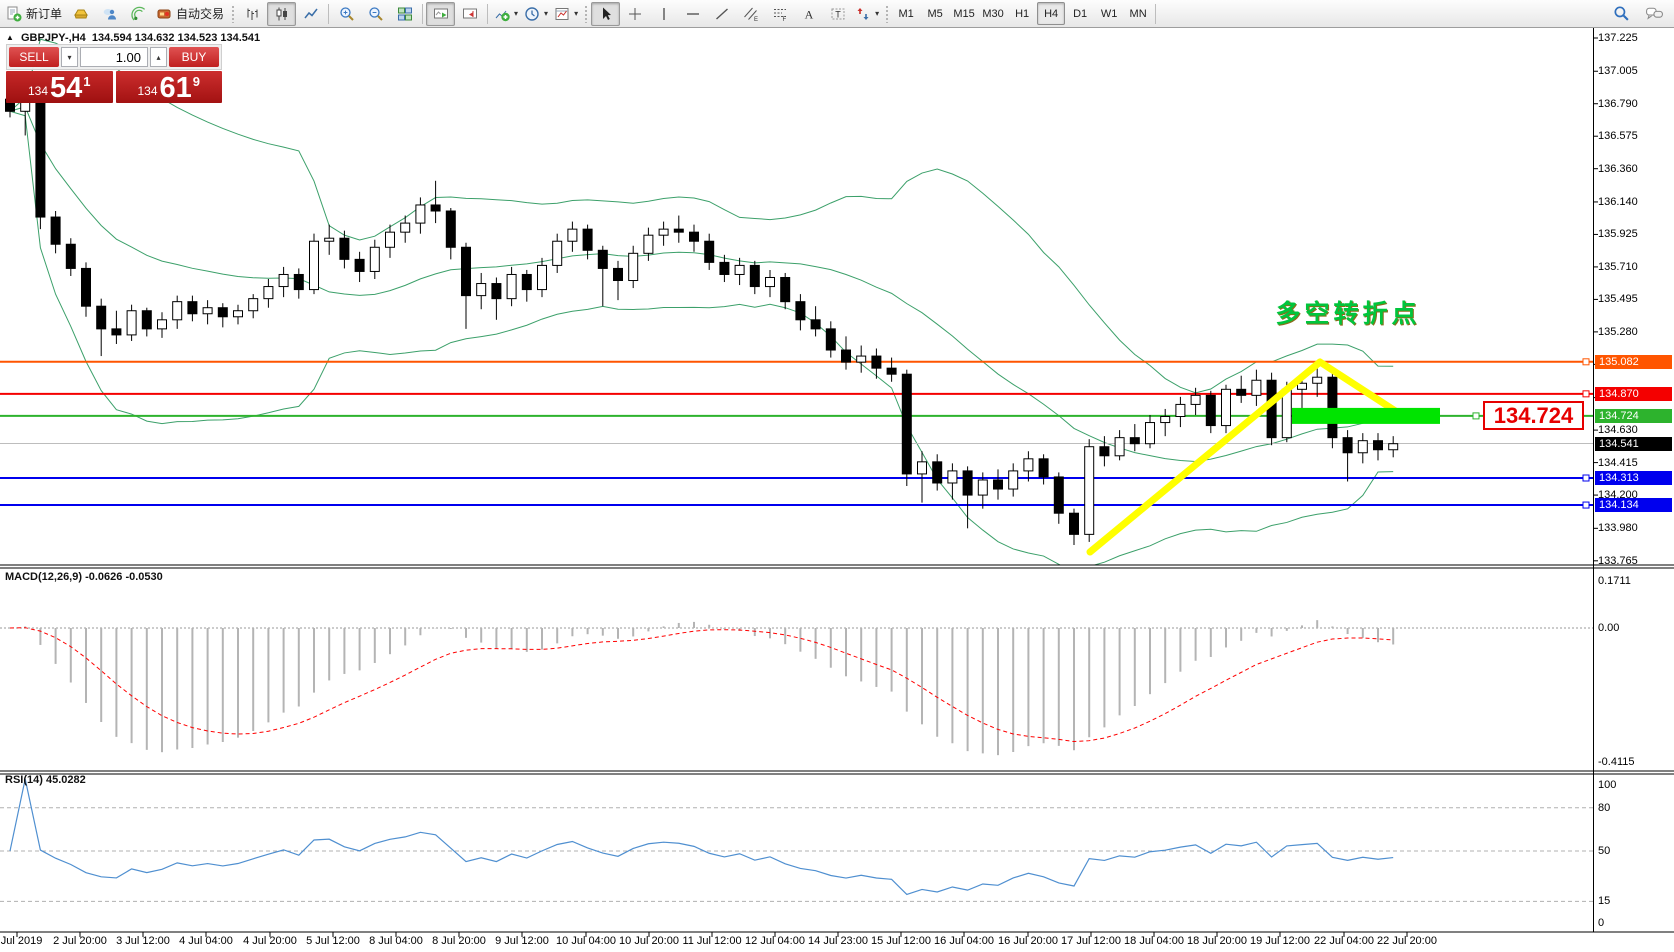  What do you see at coordinates (906, 13) in the screenshot?
I see `timeframe-M1: M1` at bounding box center [906, 13].